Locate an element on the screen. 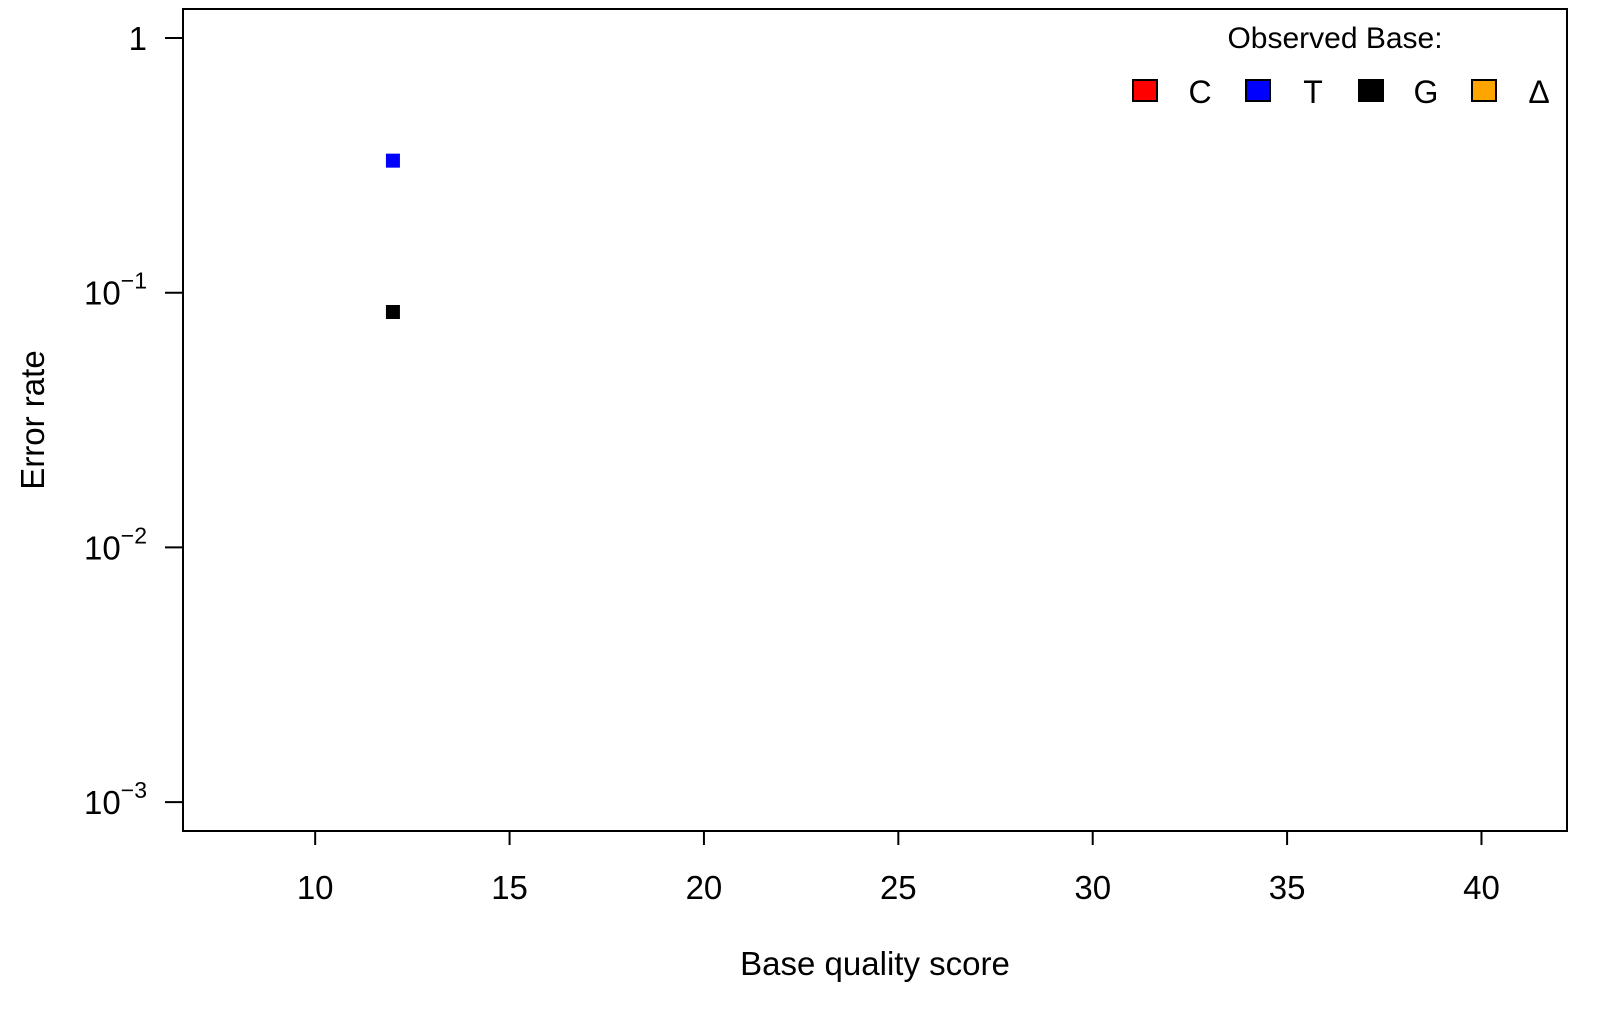  legend-label: Δ is located at coordinates (1538, 92).